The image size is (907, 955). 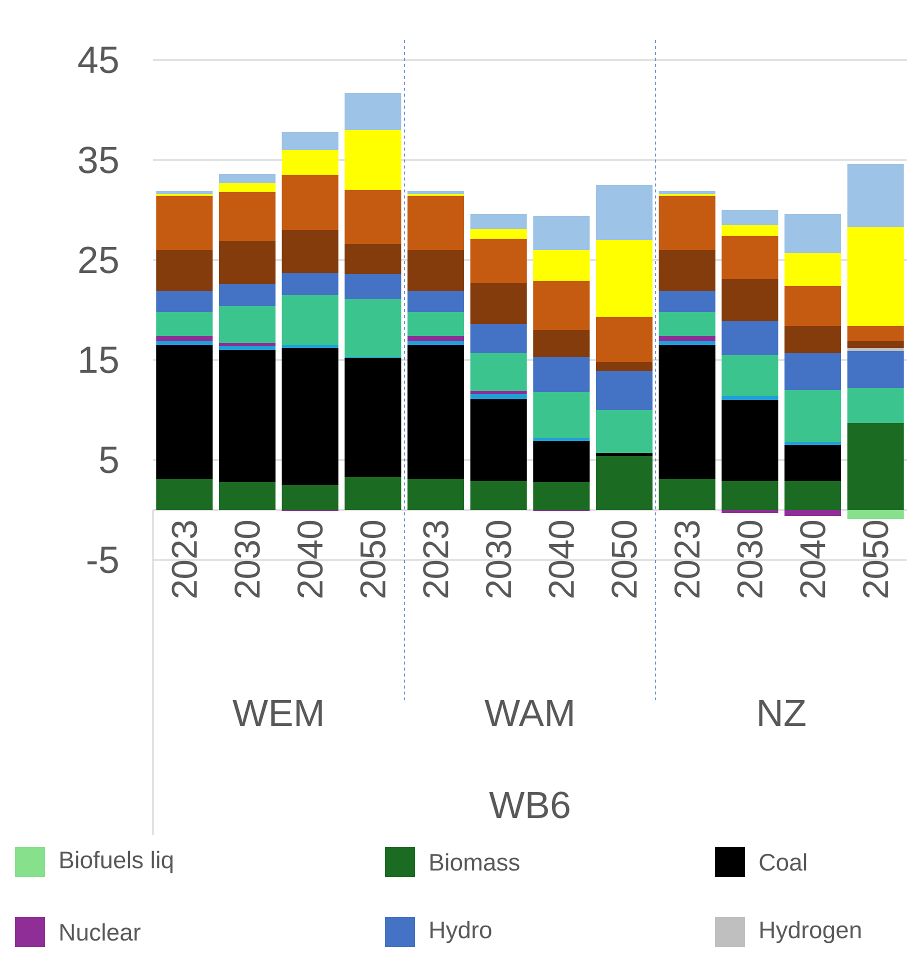 What do you see at coordinates (103, 560) in the screenshot?
I see `y-tick-label: -5` at bounding box center [103, 560].